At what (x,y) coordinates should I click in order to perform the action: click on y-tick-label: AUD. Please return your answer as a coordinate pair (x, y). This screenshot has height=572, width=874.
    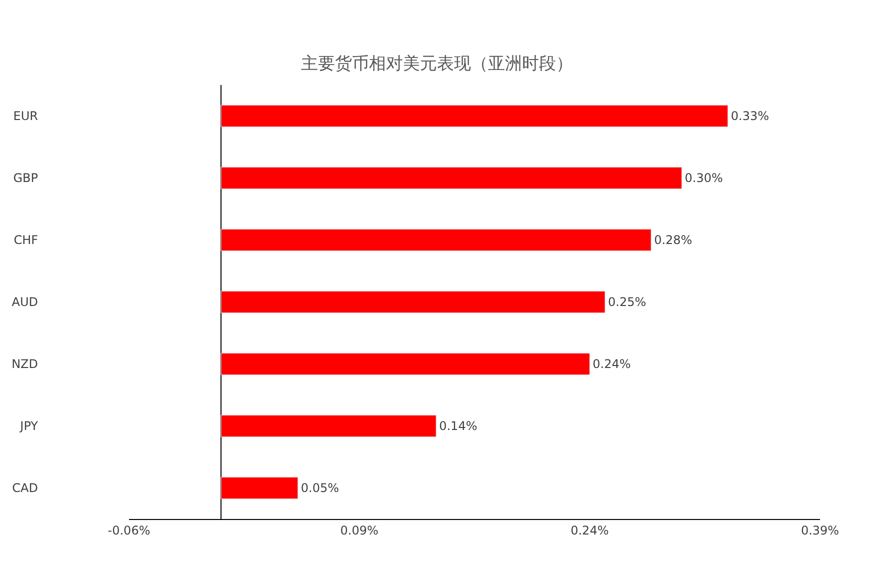
    Looking at the image, I should click on (25, 302).